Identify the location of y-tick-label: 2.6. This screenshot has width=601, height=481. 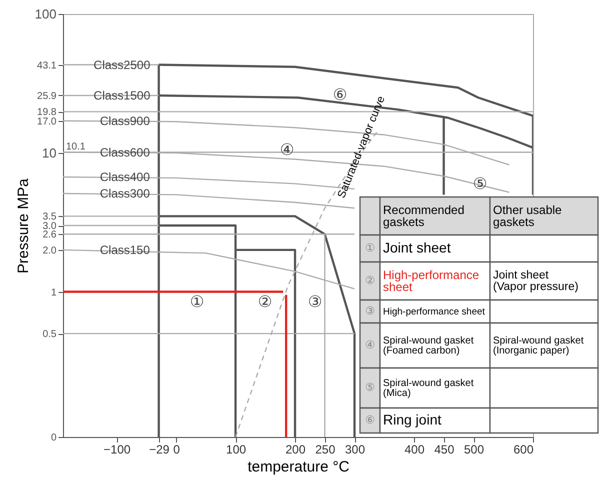
(49, 235).